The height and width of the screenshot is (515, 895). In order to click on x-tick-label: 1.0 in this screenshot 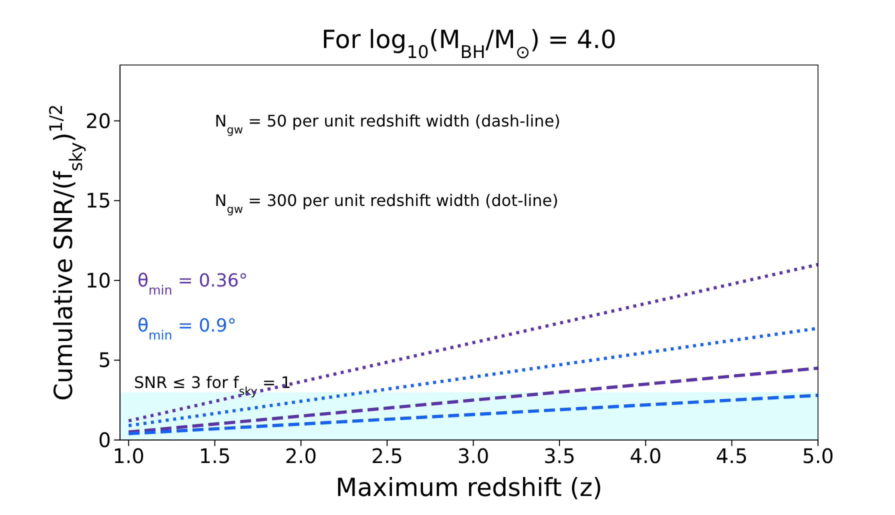, I will do `click(128, 456)`.